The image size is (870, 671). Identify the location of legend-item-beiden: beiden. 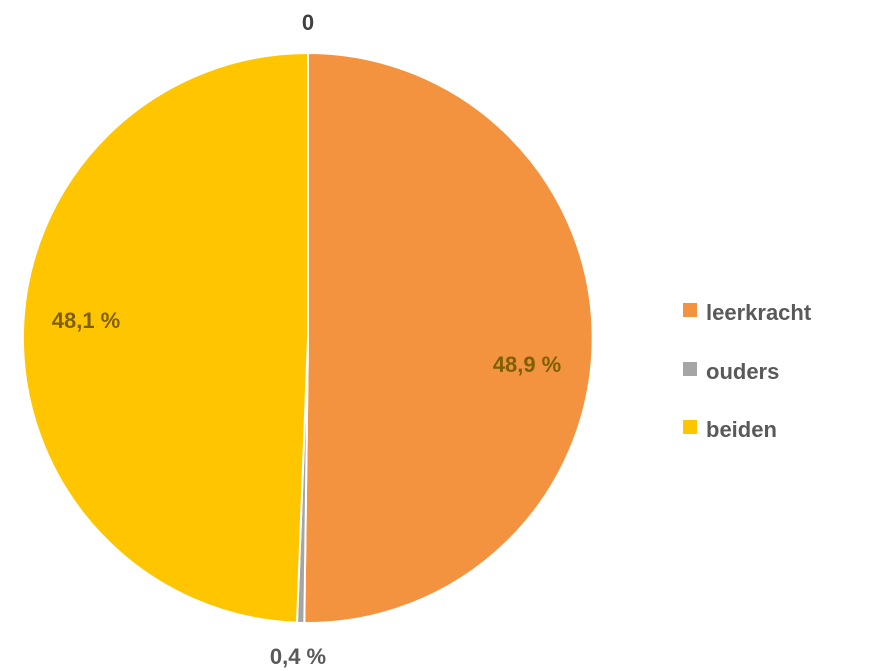
(730, 429).